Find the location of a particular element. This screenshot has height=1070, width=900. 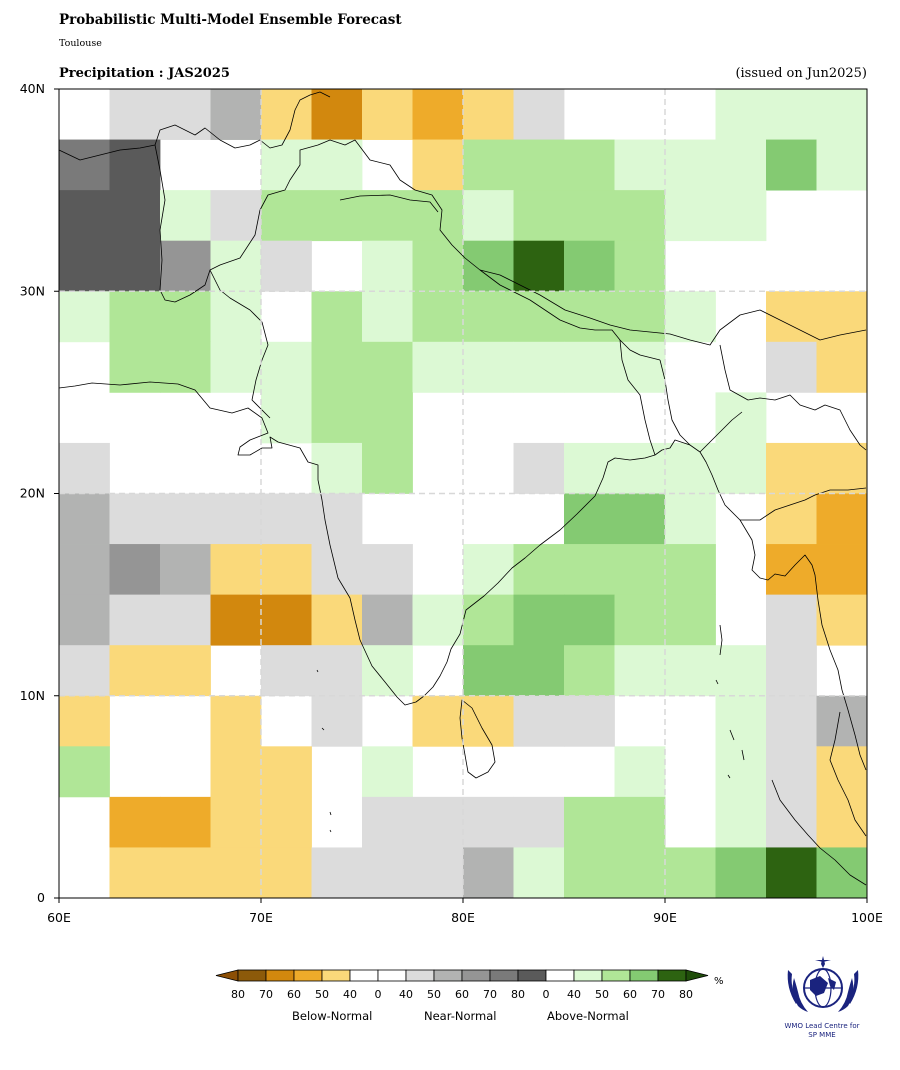

y-tick-label: 30N is located at coordinates (32, 290).